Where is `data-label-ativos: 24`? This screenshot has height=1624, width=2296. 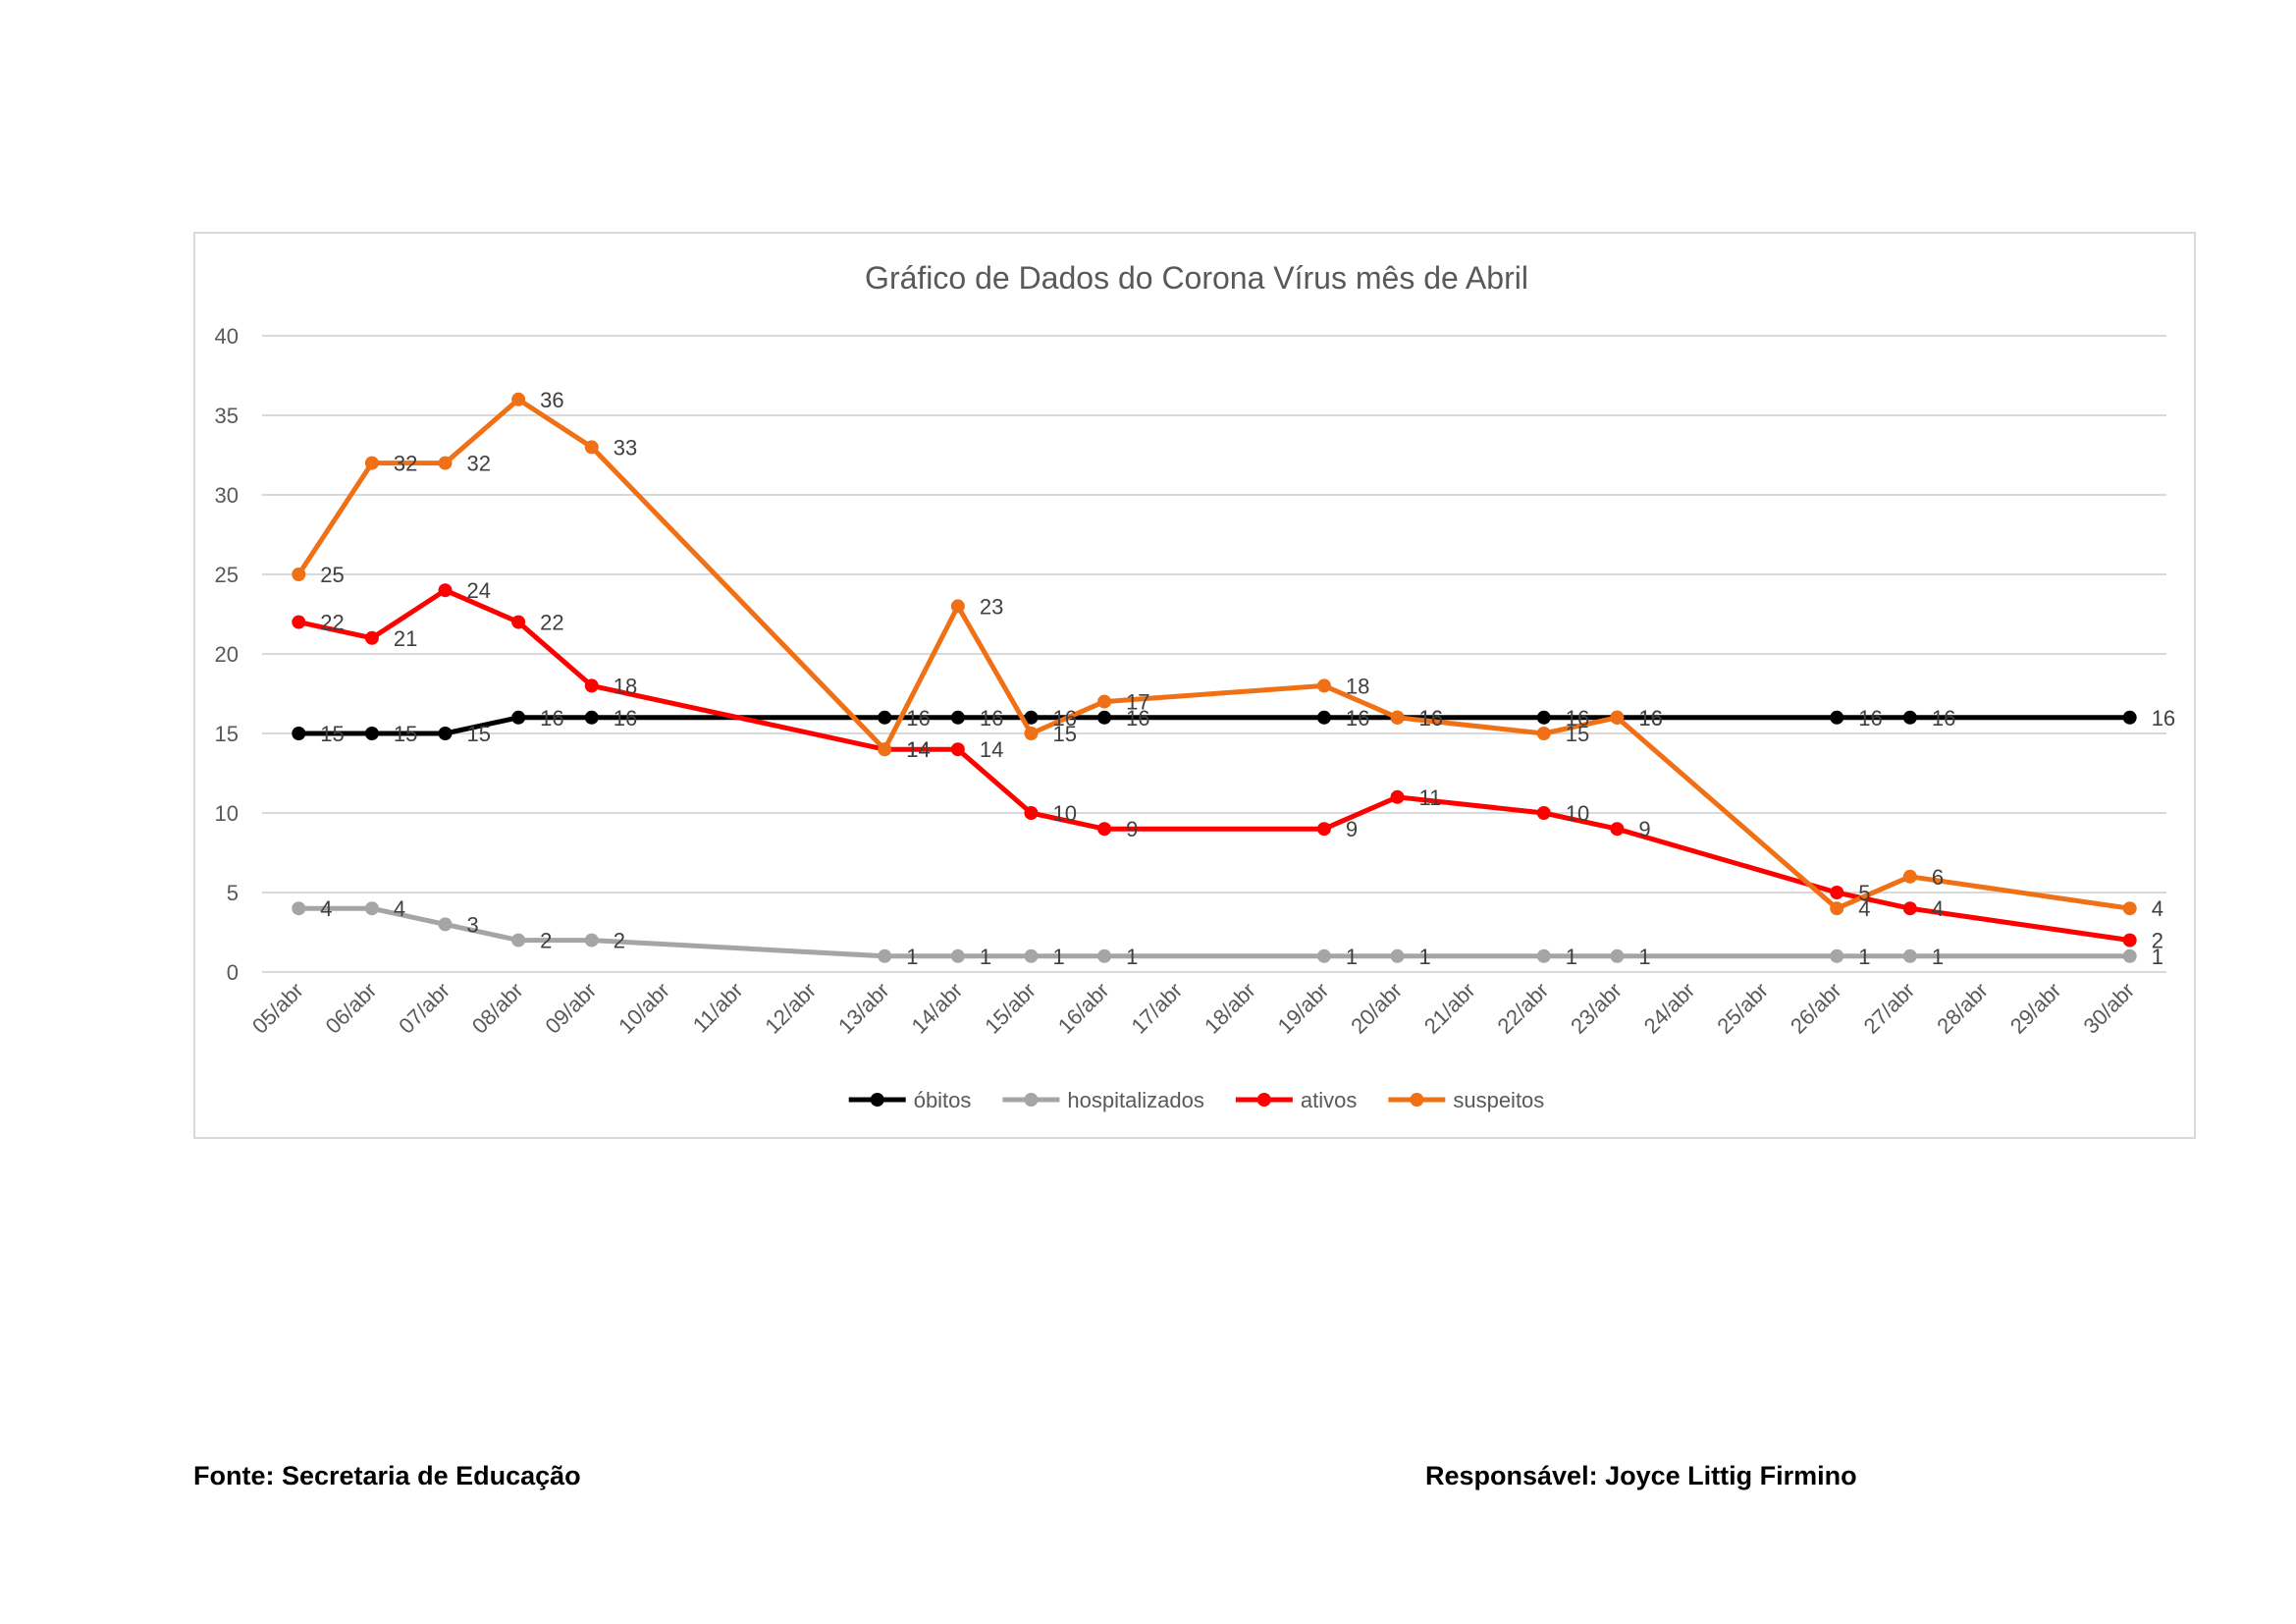 data-label-ativos: 24 is located at coordinates (479, 590).